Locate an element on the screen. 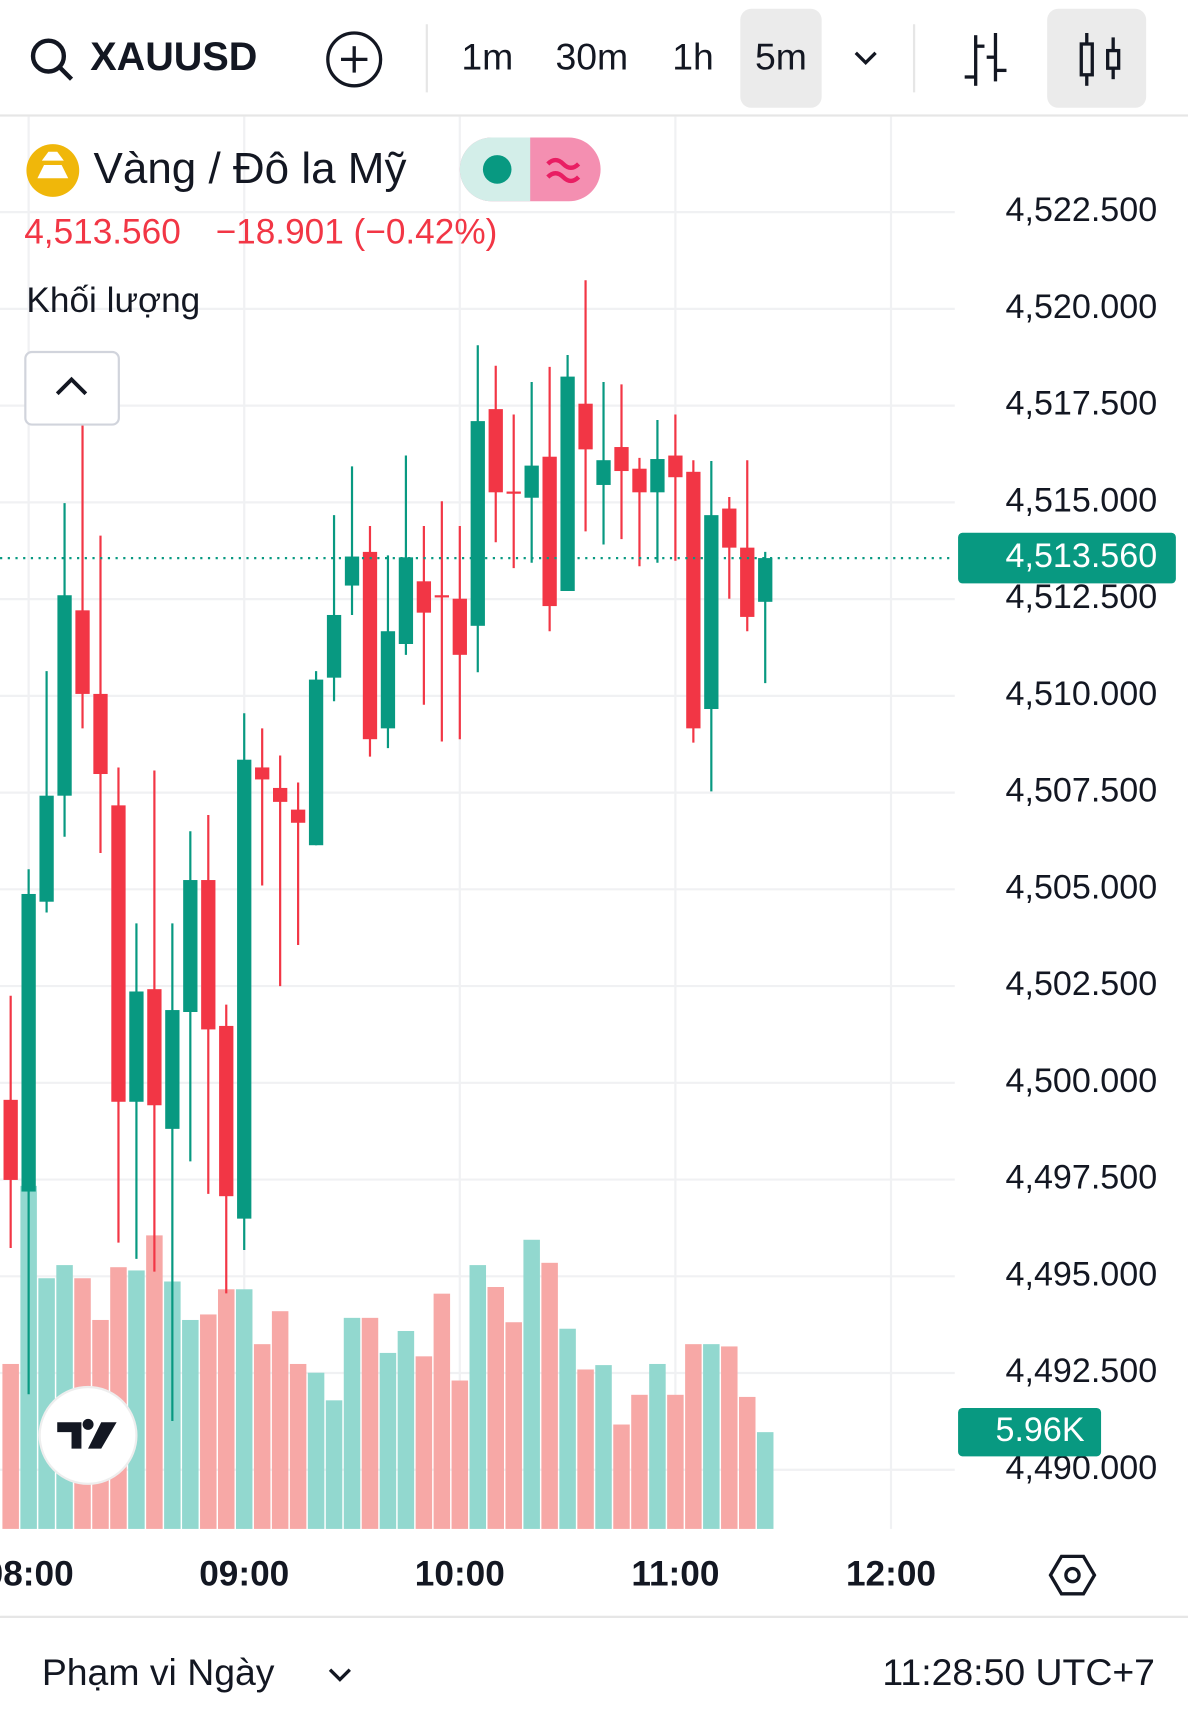 This screenshot has width=1188, height=1728. interval: 5m is located at coordinates (781, 56).